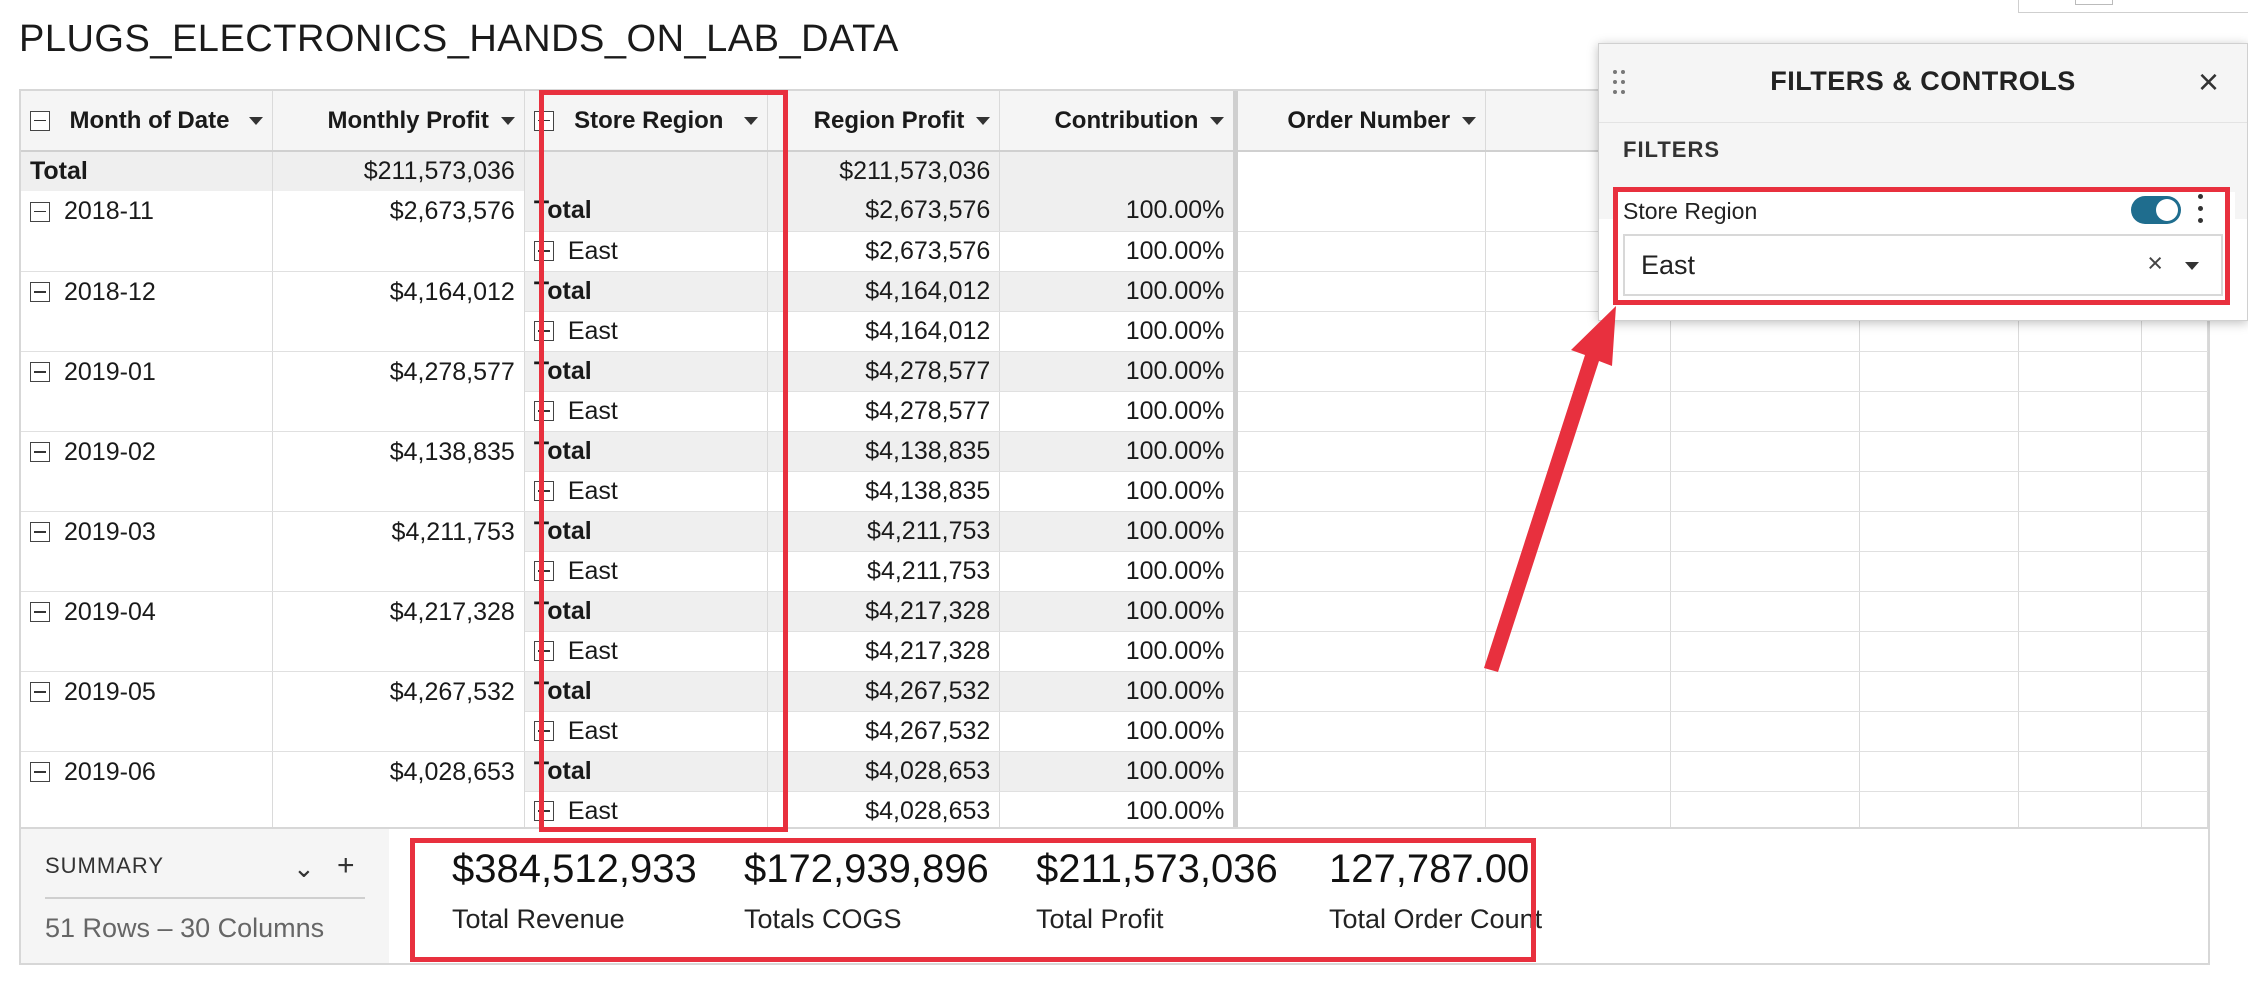 Image resolution: width=2248 pixels, height=982 pixels. Describe the element at coordinates (2208, 81) in the screenshot. I see `close-icon: ×` at that location.